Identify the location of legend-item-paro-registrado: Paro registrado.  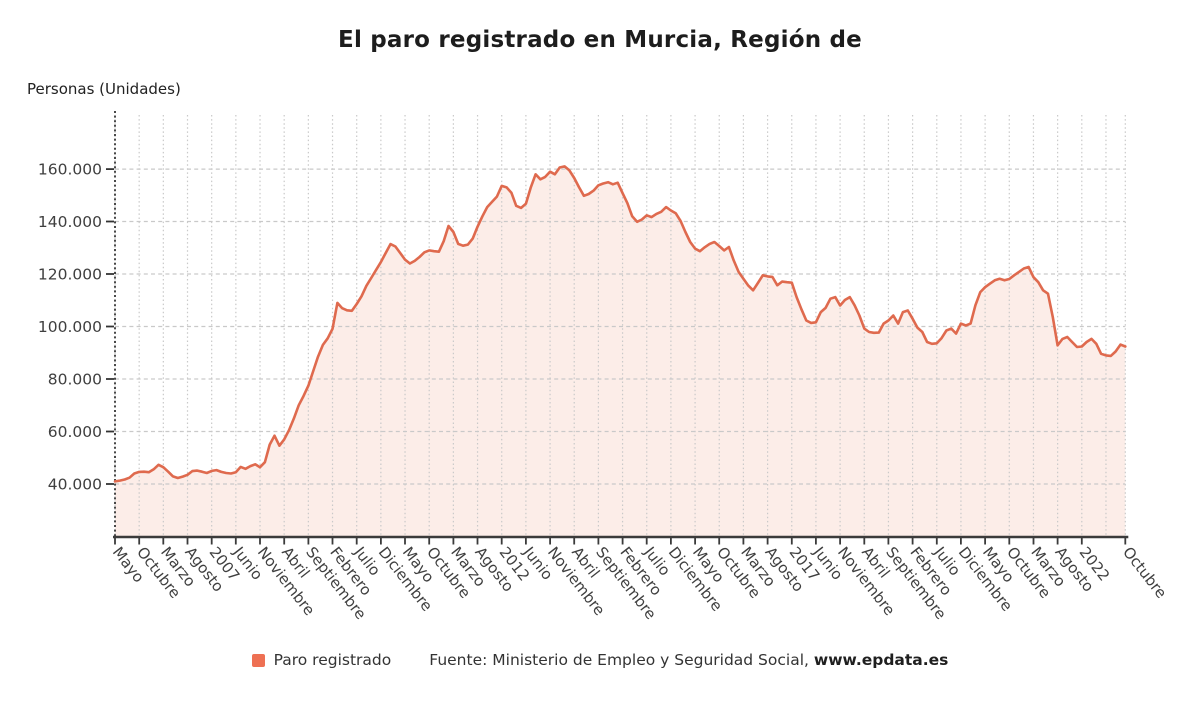
(321, 660).